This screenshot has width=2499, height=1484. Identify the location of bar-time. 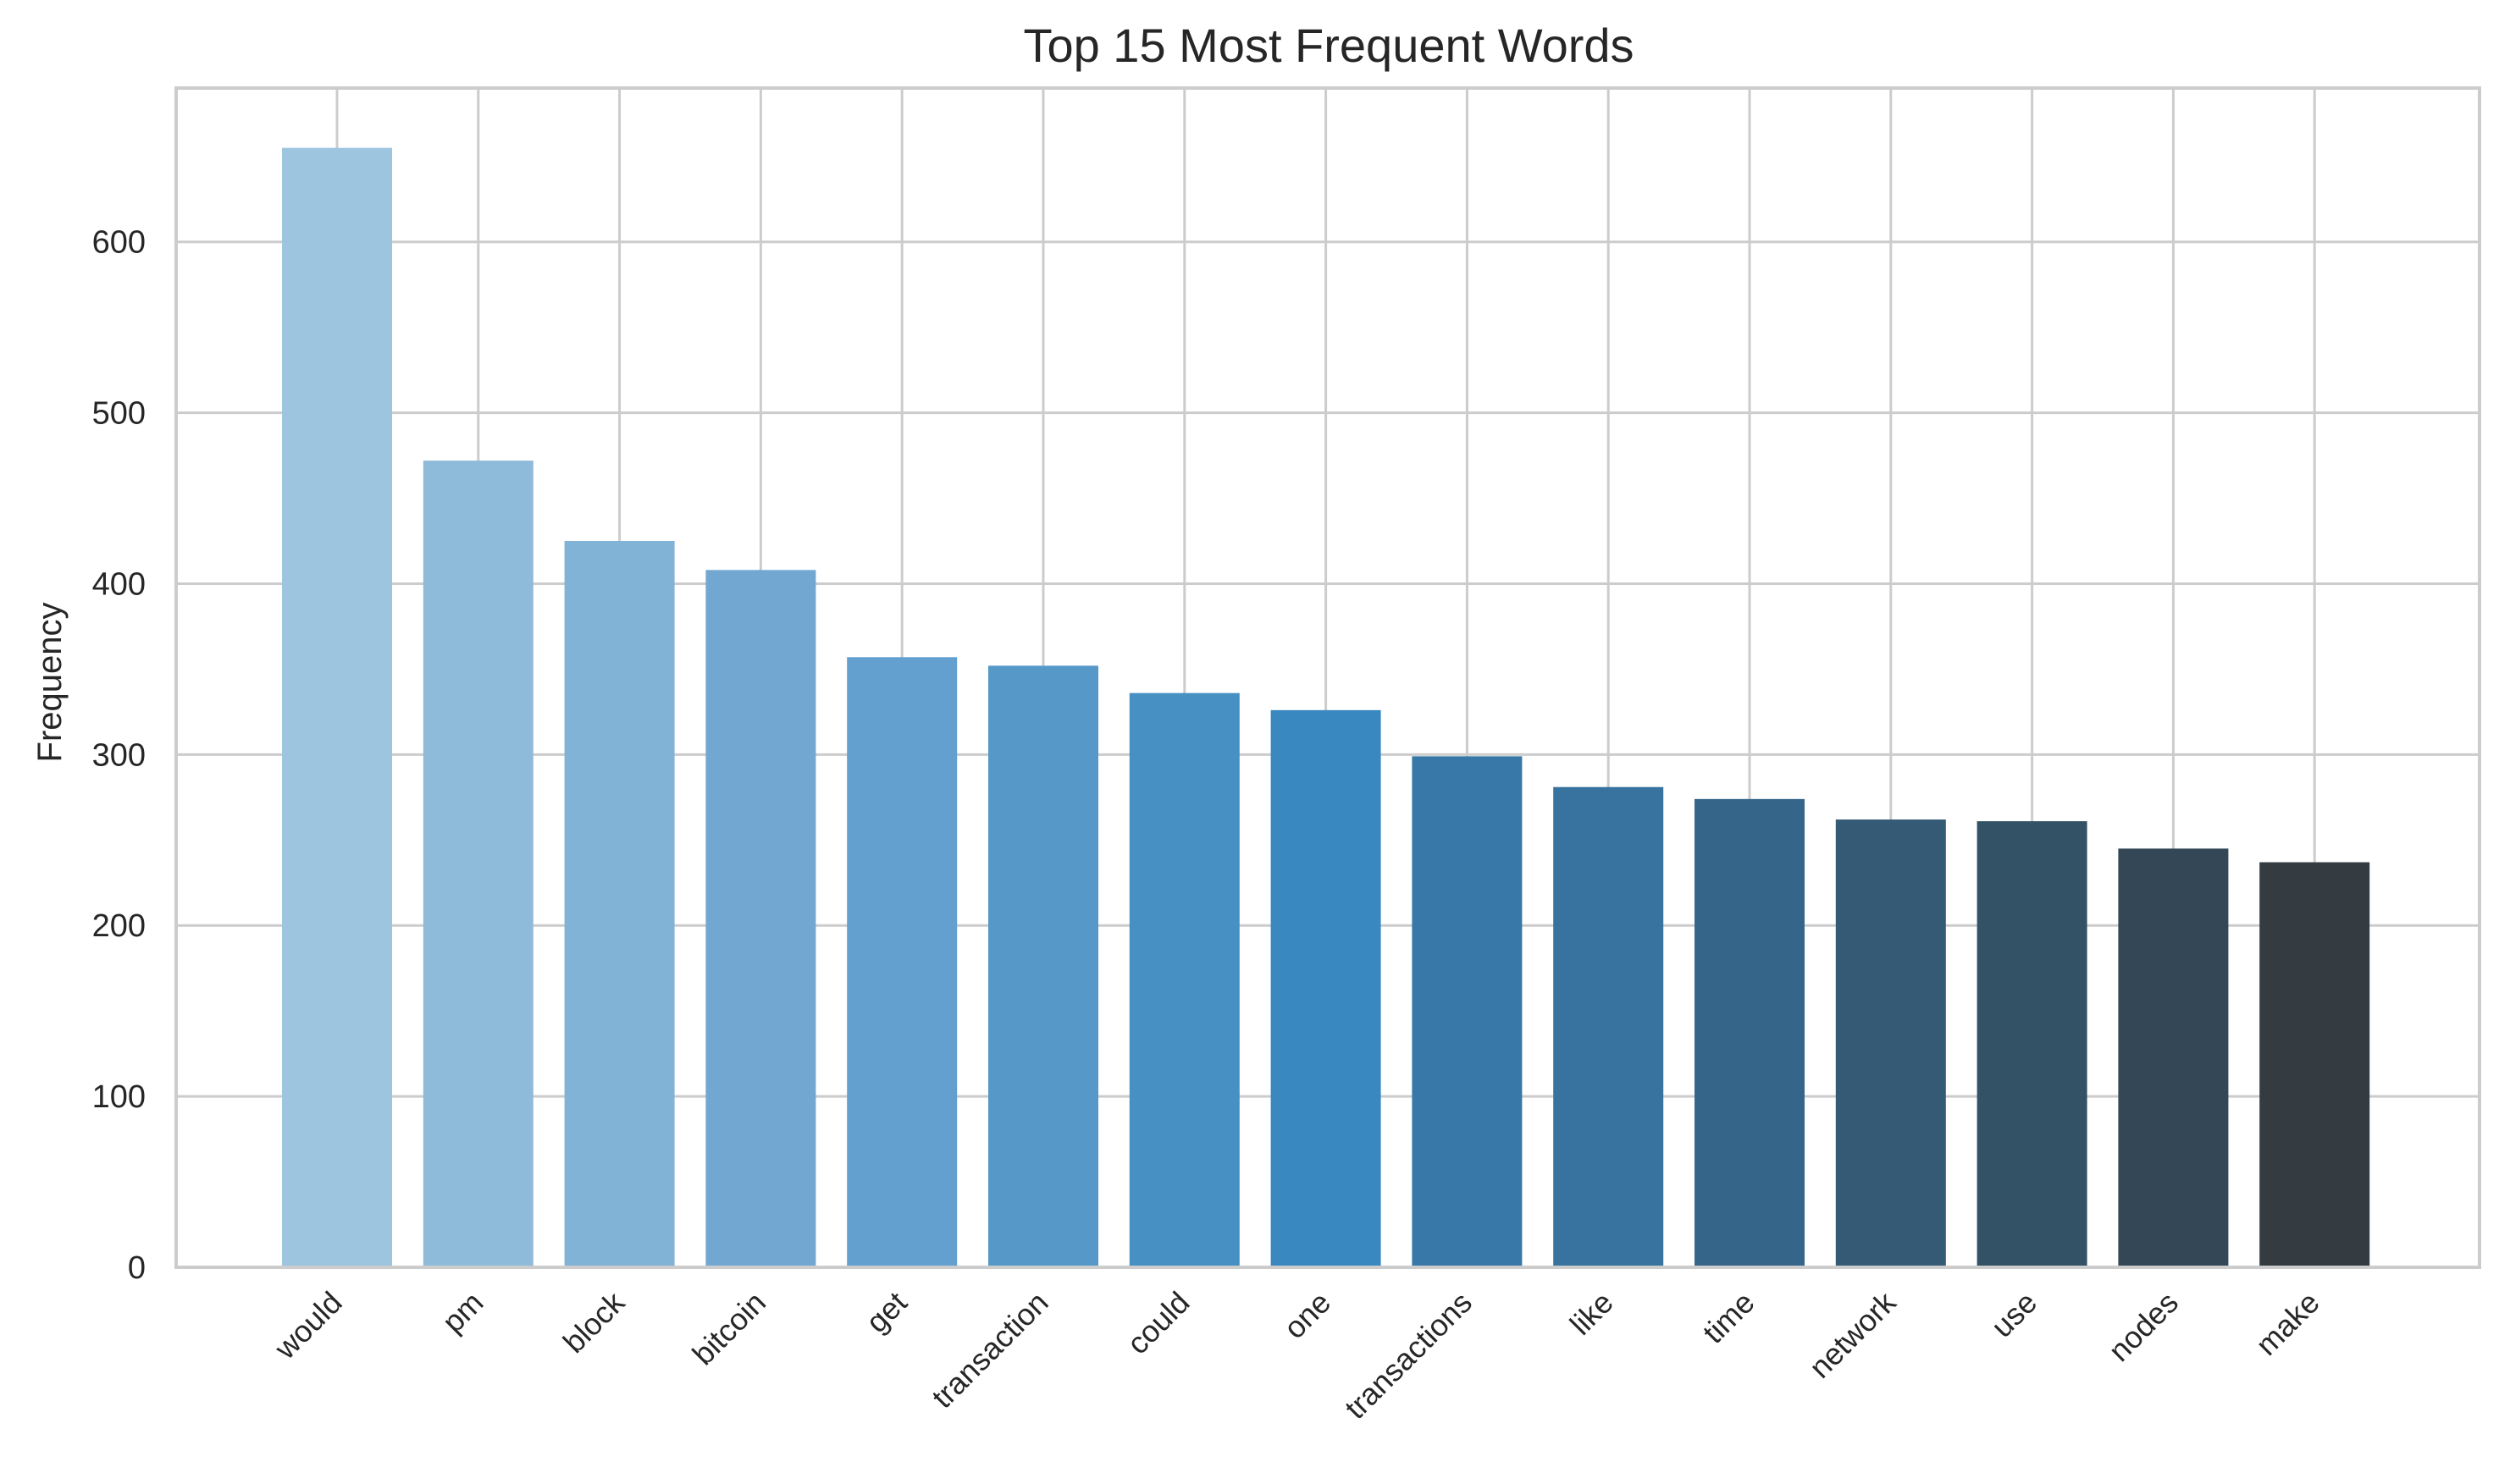
(1750, 1032).